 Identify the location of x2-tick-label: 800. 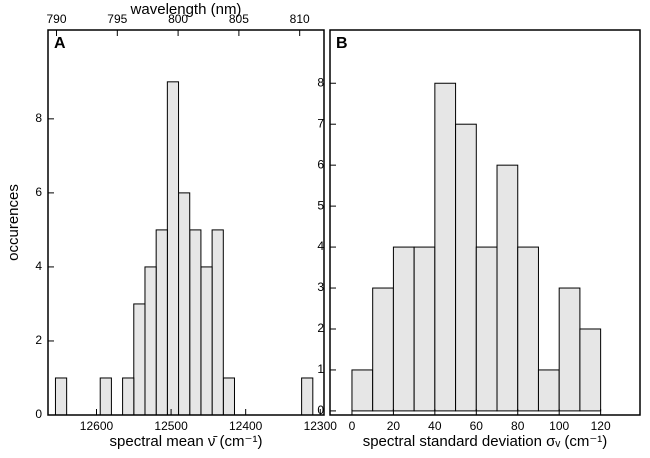
(178, 19).